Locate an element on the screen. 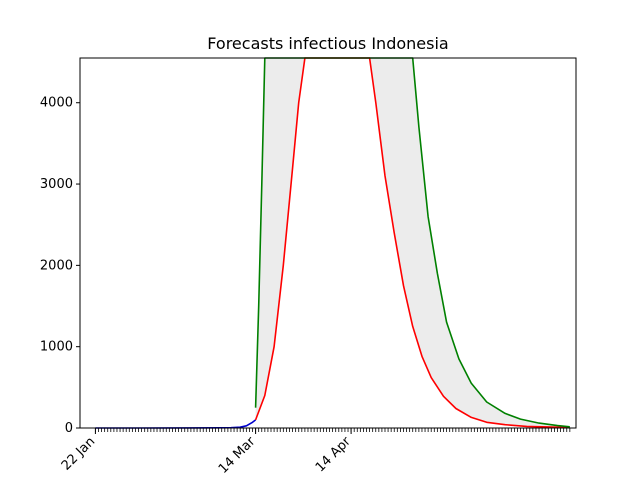  y-tick-label: 1000 is located at coordinates (56, 347).